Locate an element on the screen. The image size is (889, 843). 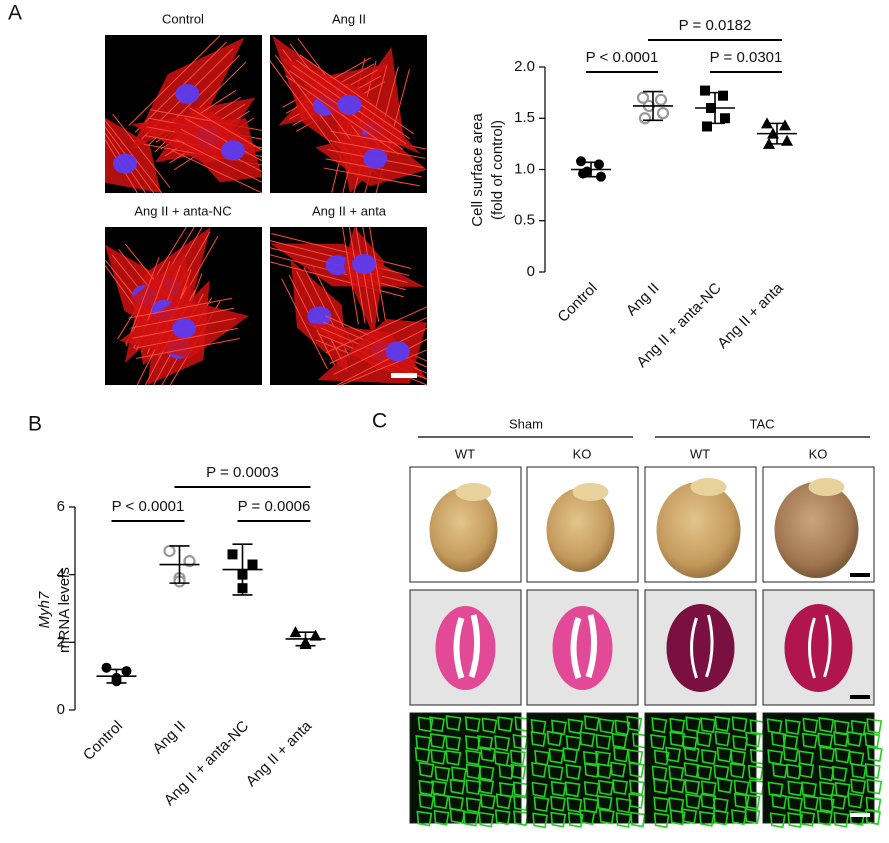
image-label: Control is located at coordinates (183, 18).